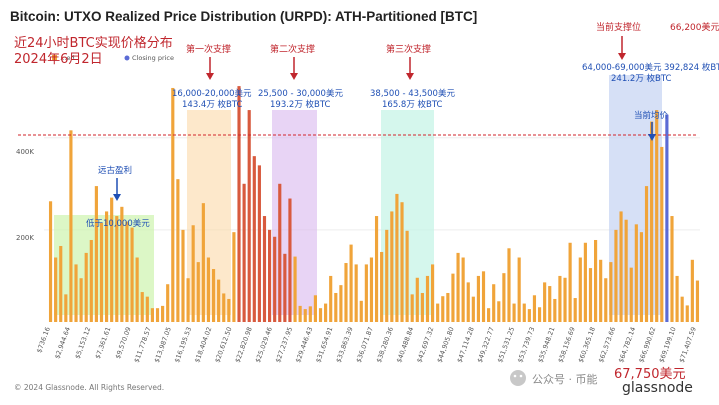  I want to click on copyright: © 2024 Glassnode. All Rights Reserved., so click(89, 387).